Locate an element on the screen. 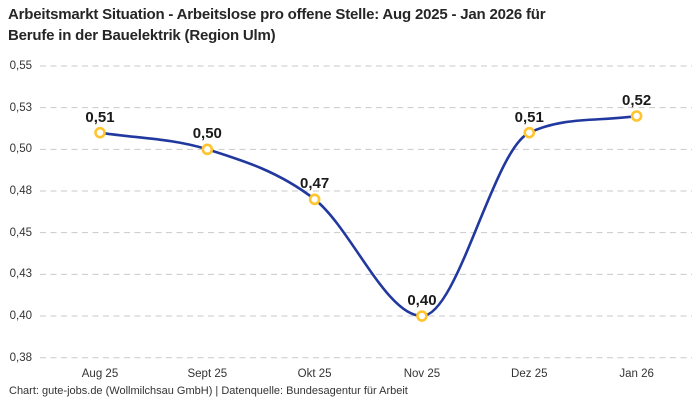 This screenshot has width=700, height=400. y-axis-tick-label: 0,48 is located at coordinates (20, 191).